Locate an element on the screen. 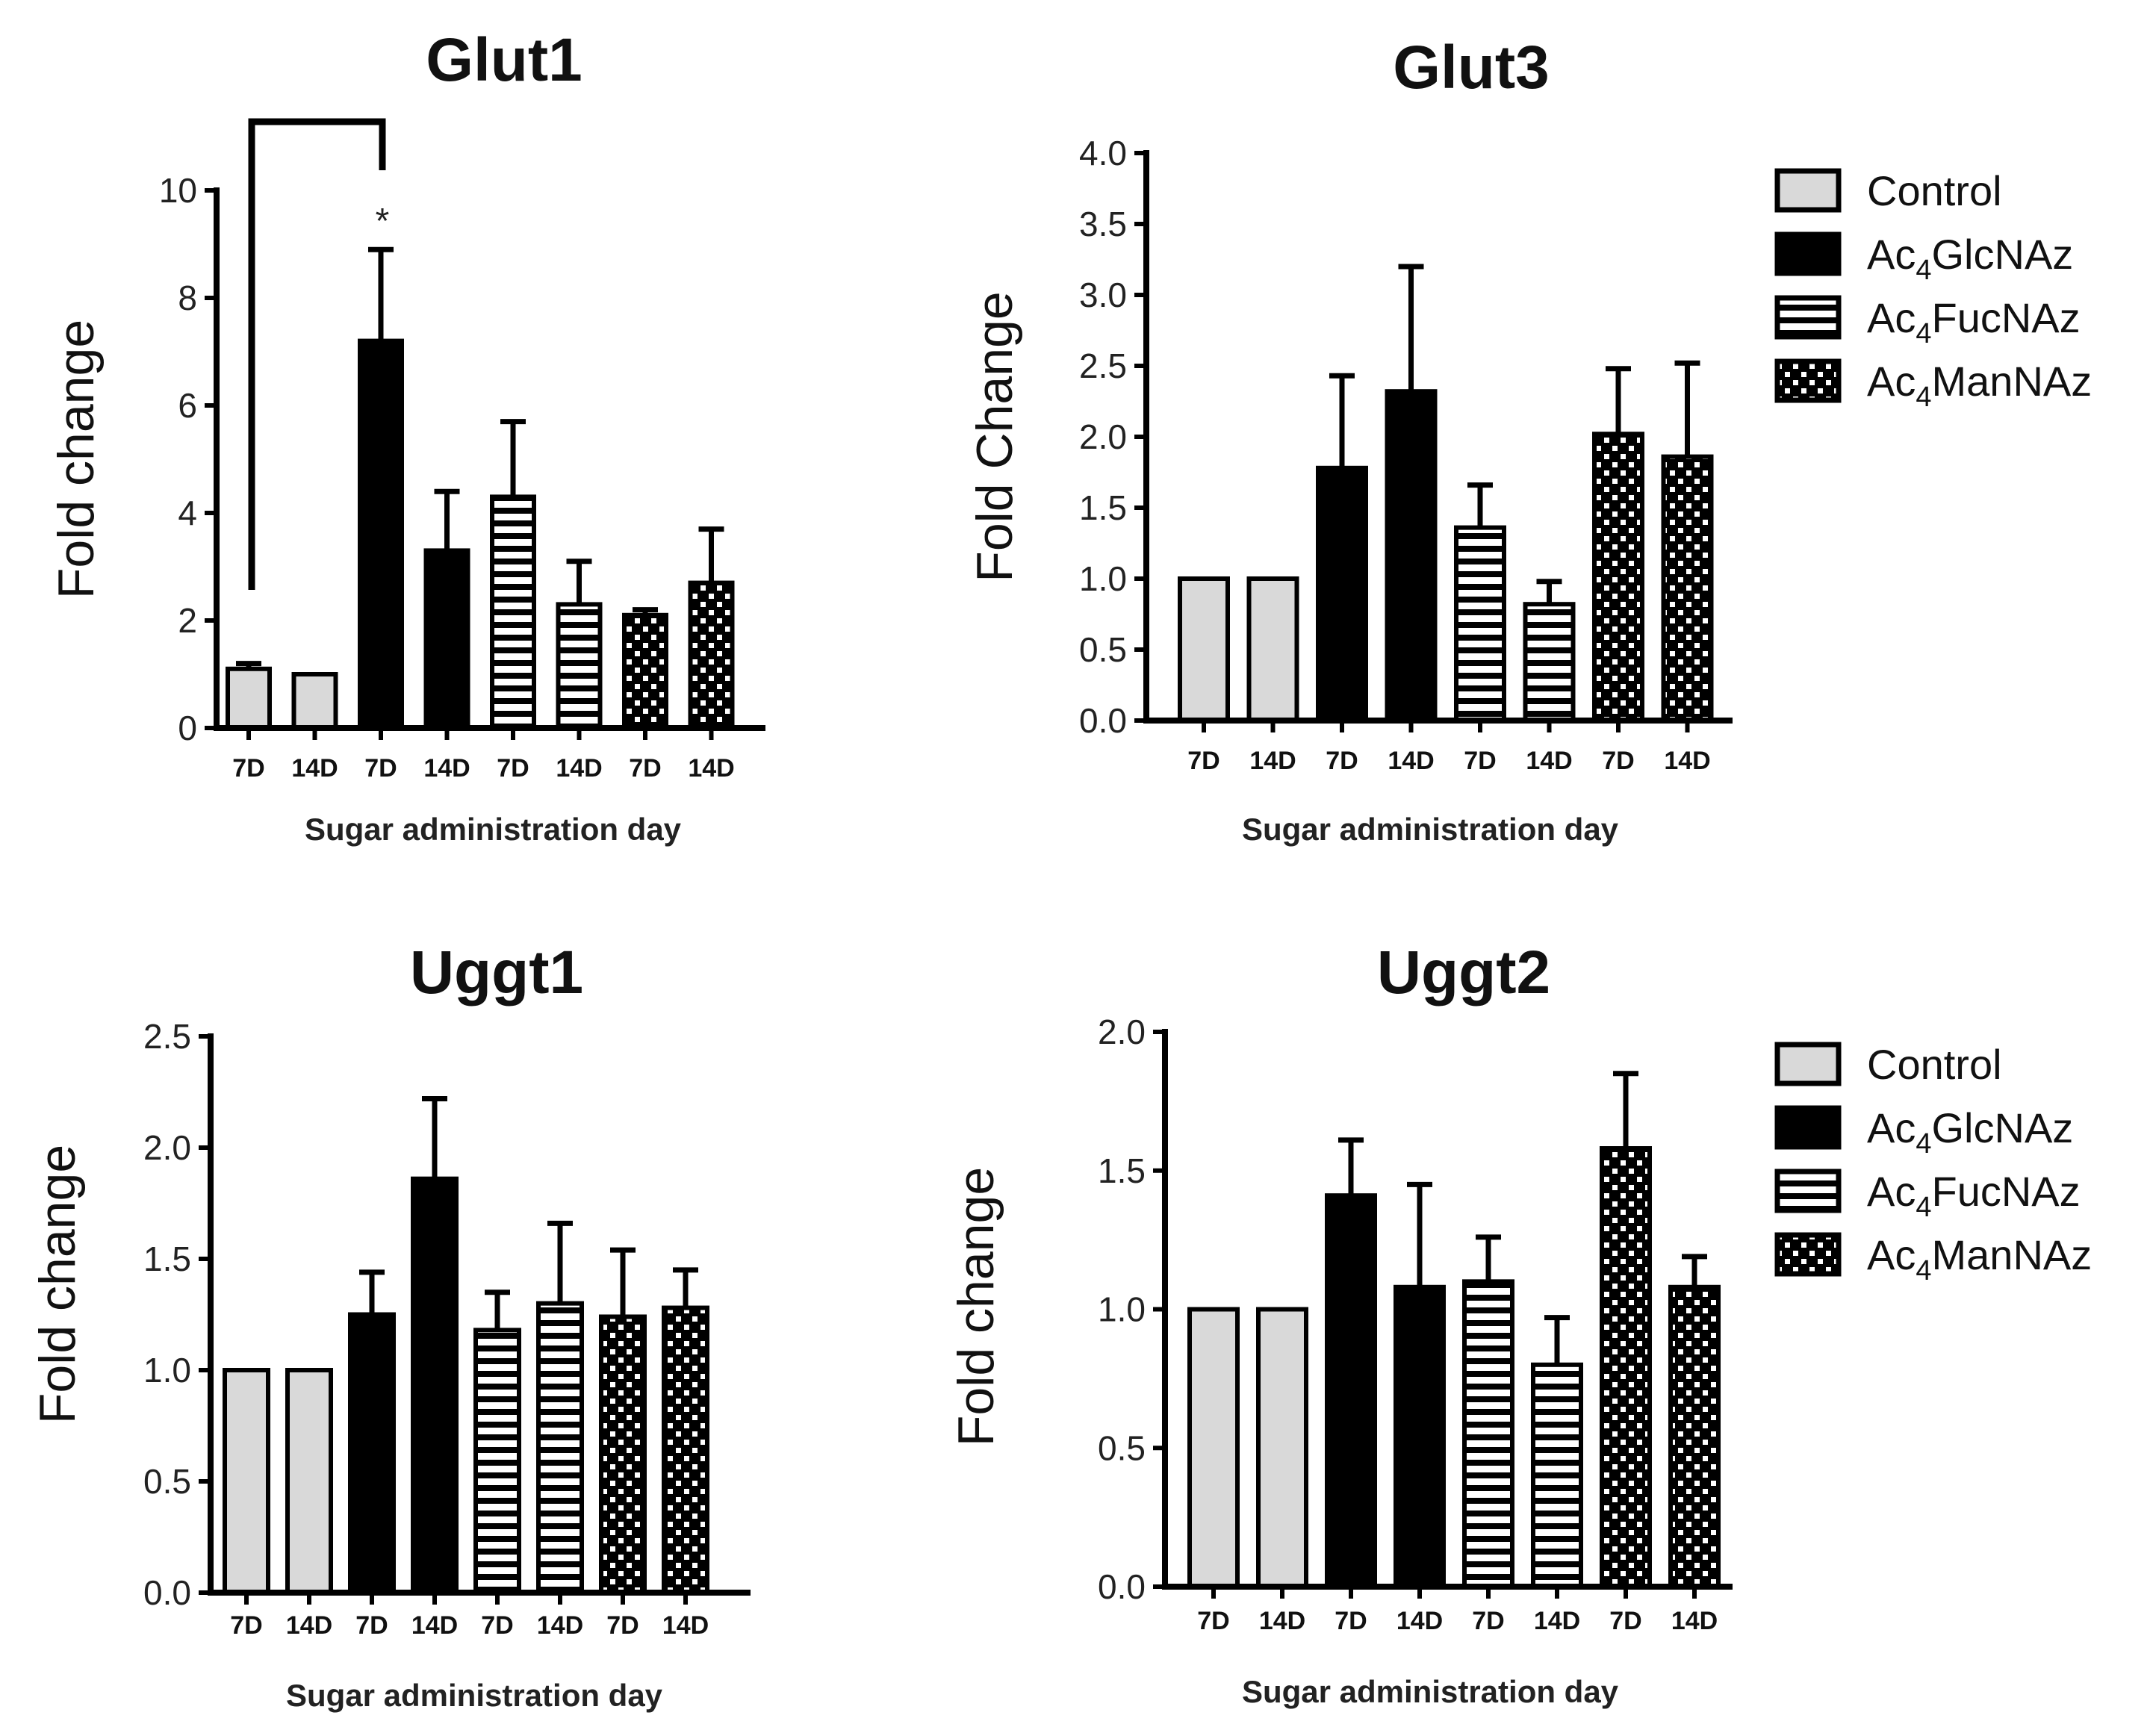 The image size is (2150, 1736). y-ticks: 0.0 0.5 1.0 1.5 2.0 2.5 3.0 3.5 4.0 is located at coordinates (1112, 437).